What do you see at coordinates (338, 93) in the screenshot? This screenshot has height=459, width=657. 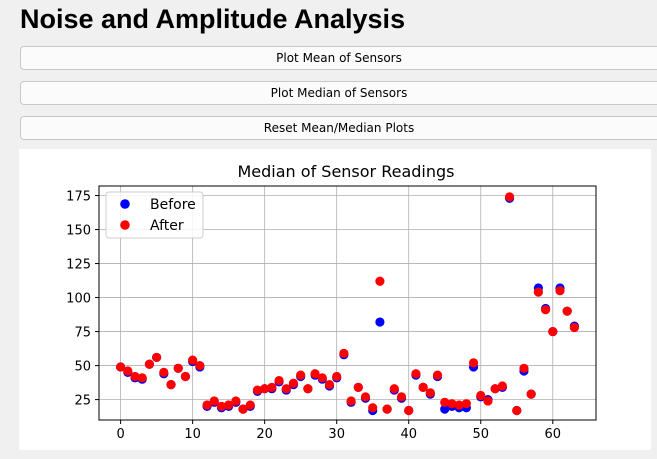 I see `plot-median-button: Plot Median of Sensors` at bounding box center [338, 93].